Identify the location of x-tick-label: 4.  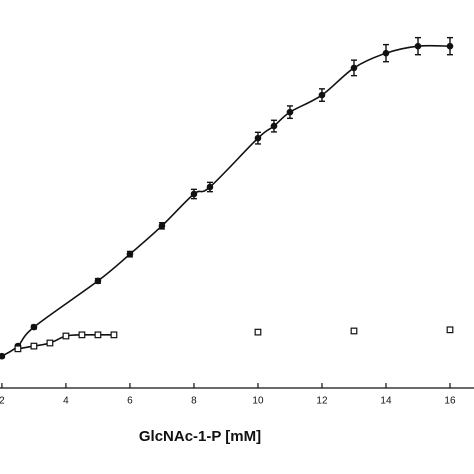
(66, 401).